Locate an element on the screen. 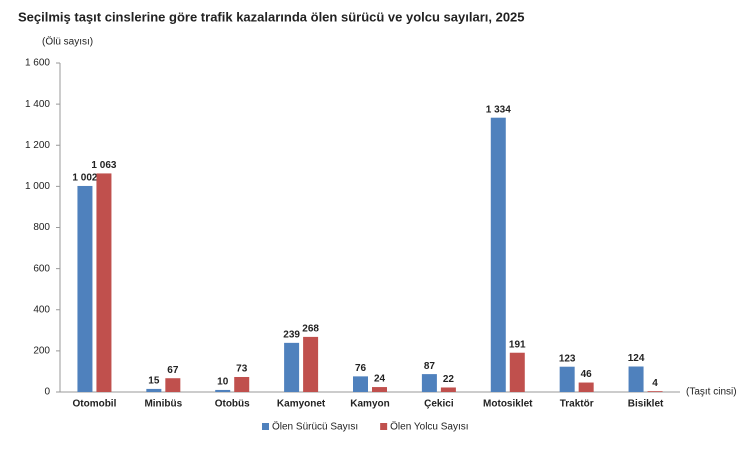  value-label: 10 is located at coordinates (223, 382).